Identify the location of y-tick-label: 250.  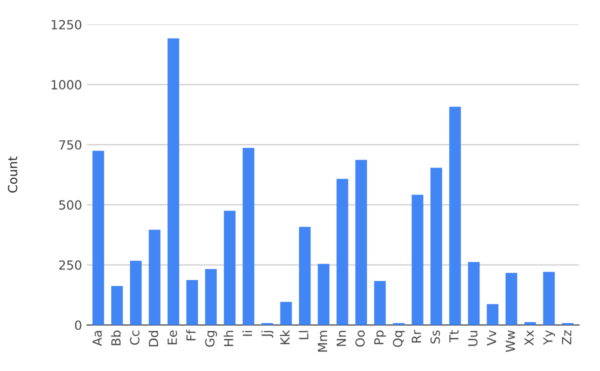
(70, 265).